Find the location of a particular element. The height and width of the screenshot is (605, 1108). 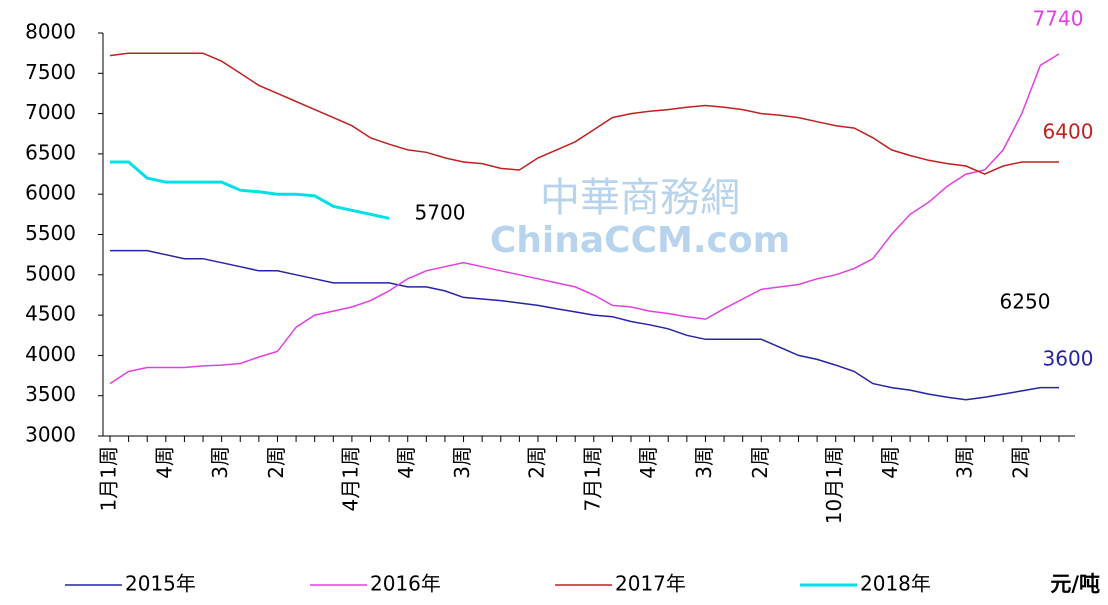

y-tick-label: 3500 is located at coordinates (50, 394).